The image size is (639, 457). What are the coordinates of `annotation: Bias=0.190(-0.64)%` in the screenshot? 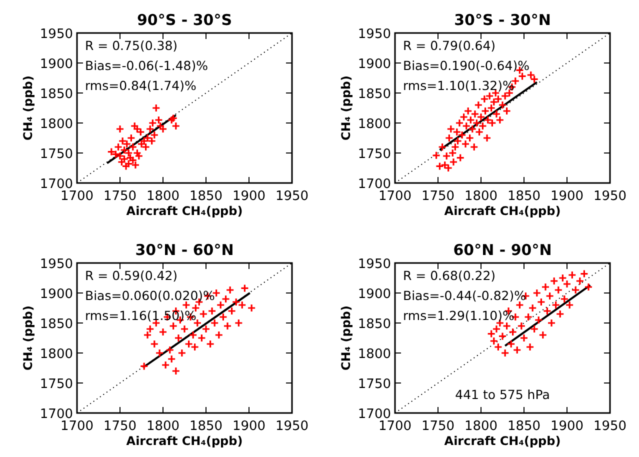 It's located at (466, 65).